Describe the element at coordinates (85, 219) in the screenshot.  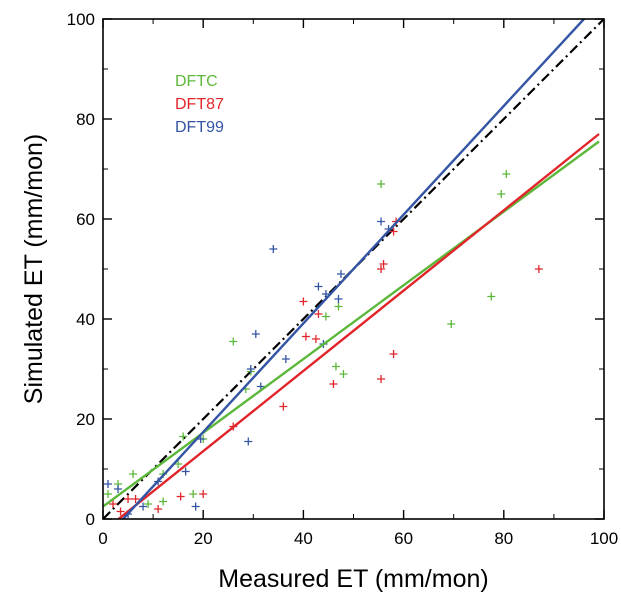
I see `y-tick-label-60: 60` at that location.